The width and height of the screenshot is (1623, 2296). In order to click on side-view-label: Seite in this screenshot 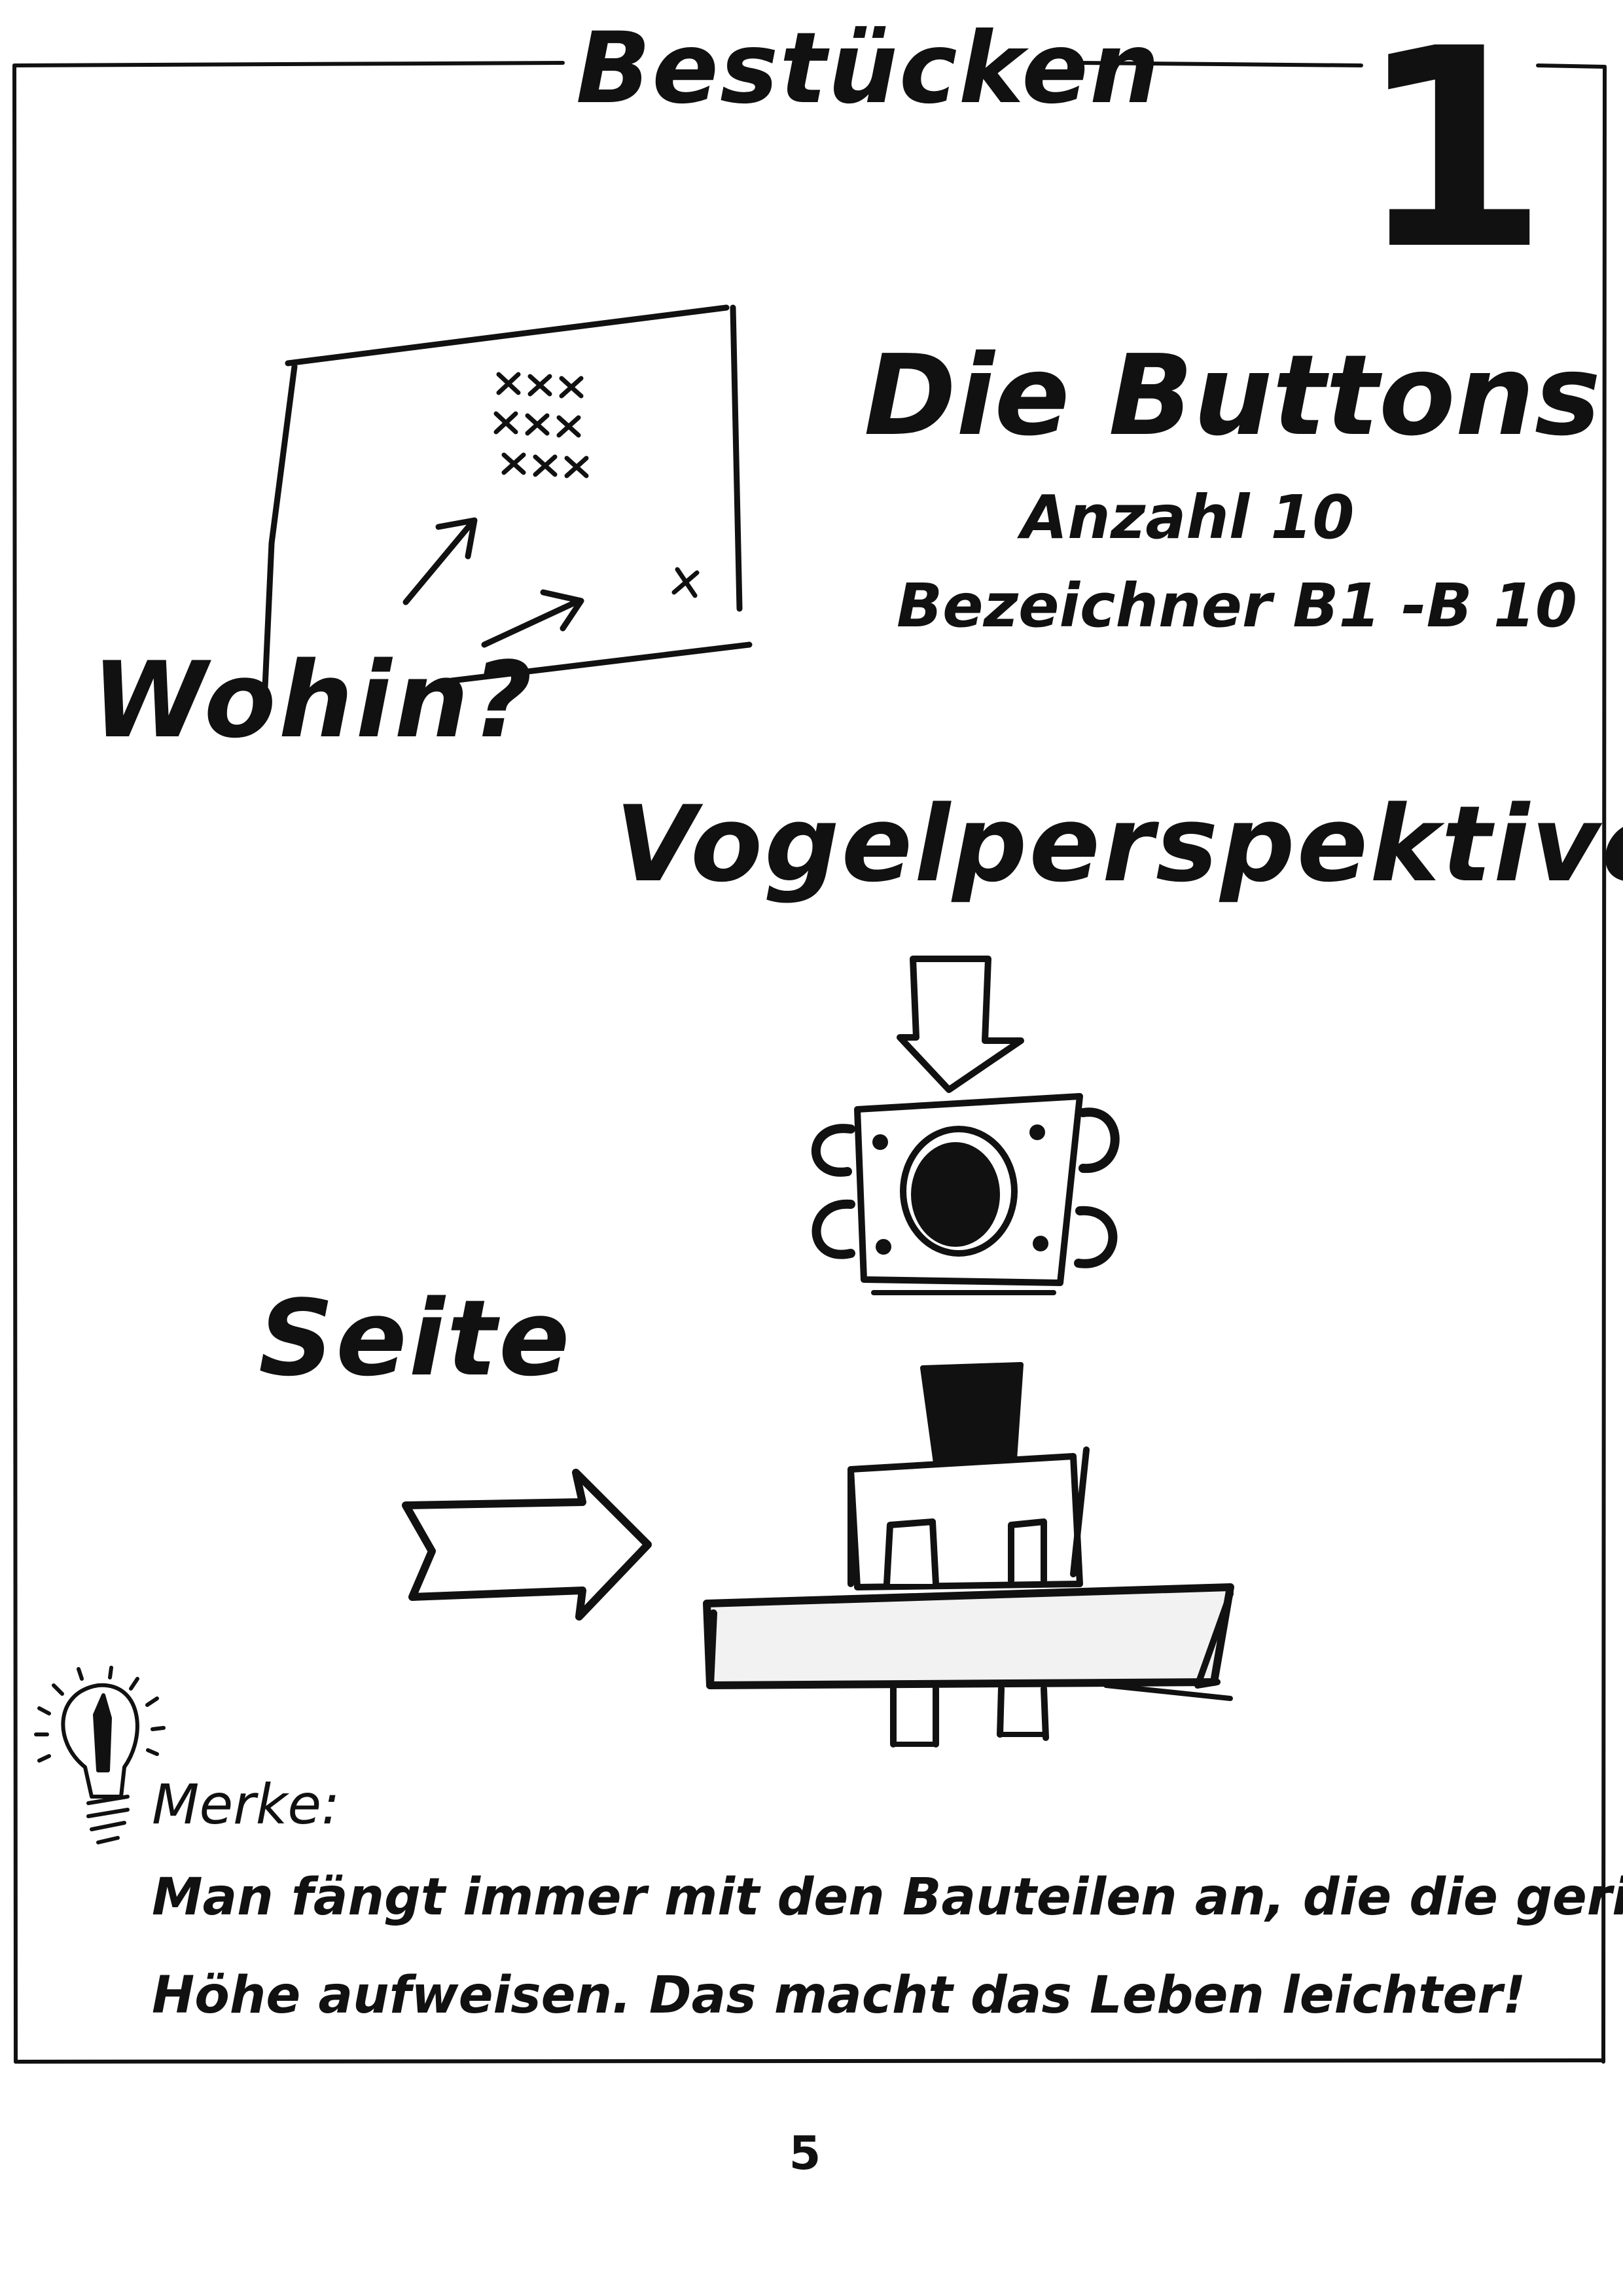, I will do `click(415, 1338)`.